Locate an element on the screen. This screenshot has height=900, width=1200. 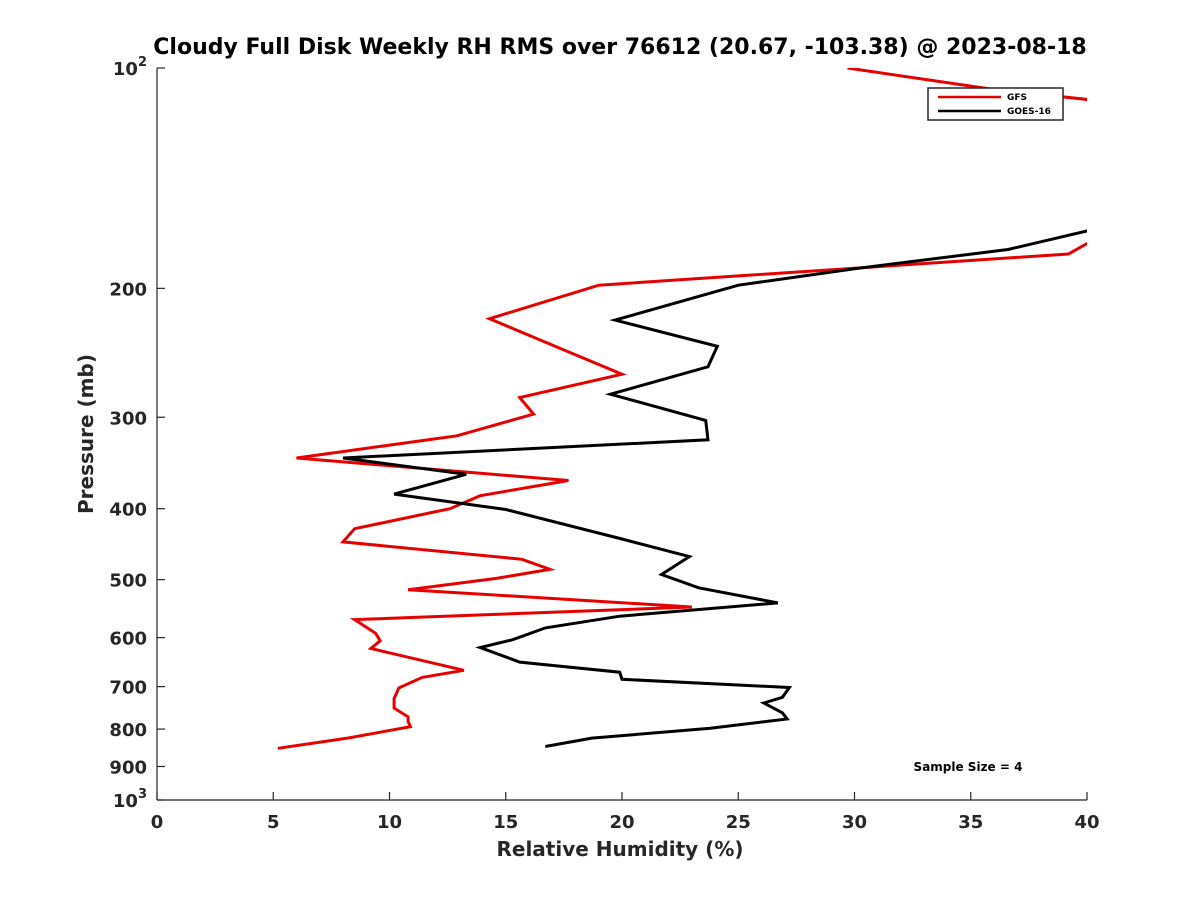
x-tick-label: 25 is located at coordinates (738, 822).